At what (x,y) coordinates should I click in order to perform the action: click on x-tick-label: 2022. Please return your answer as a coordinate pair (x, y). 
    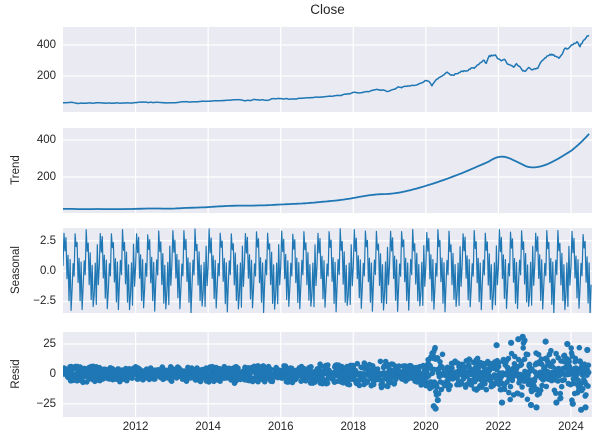
    Looking at the image, I should click on (498, 427).